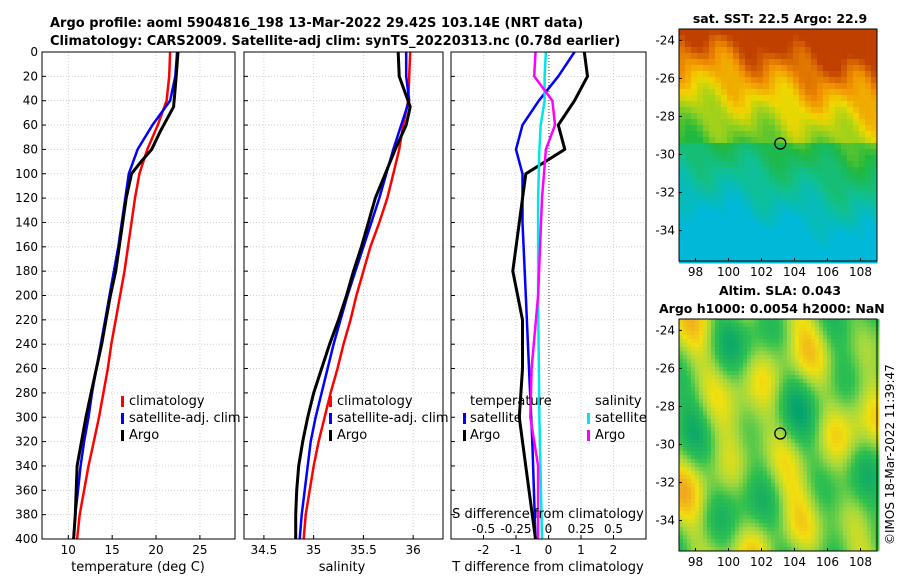  I want to click on x-tick-label: 2, so click(614, 550).